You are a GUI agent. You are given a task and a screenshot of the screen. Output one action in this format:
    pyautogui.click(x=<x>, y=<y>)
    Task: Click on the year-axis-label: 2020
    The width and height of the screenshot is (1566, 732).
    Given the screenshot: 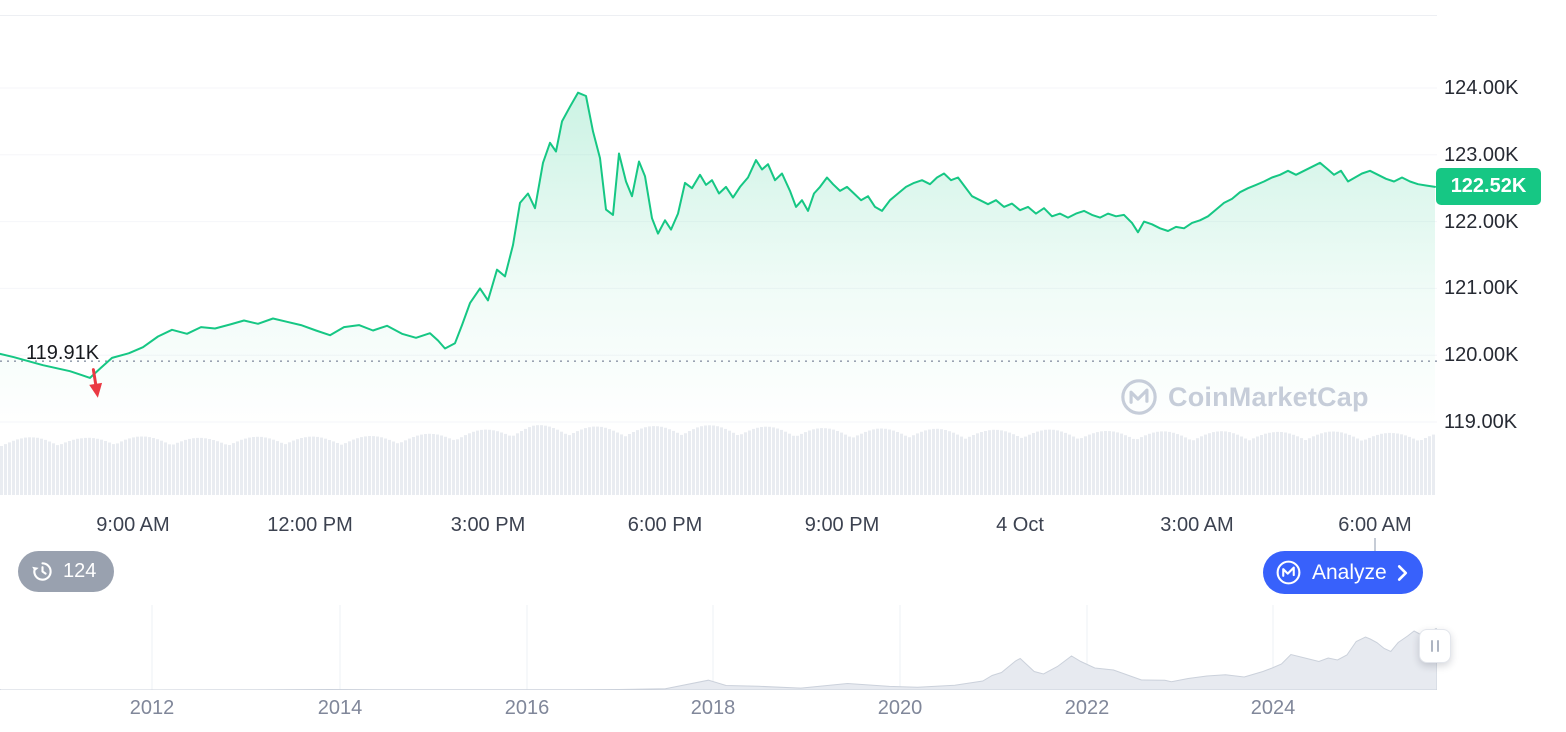 What is the action you would take?
    pyautogui.click(x=900, y=708)
    